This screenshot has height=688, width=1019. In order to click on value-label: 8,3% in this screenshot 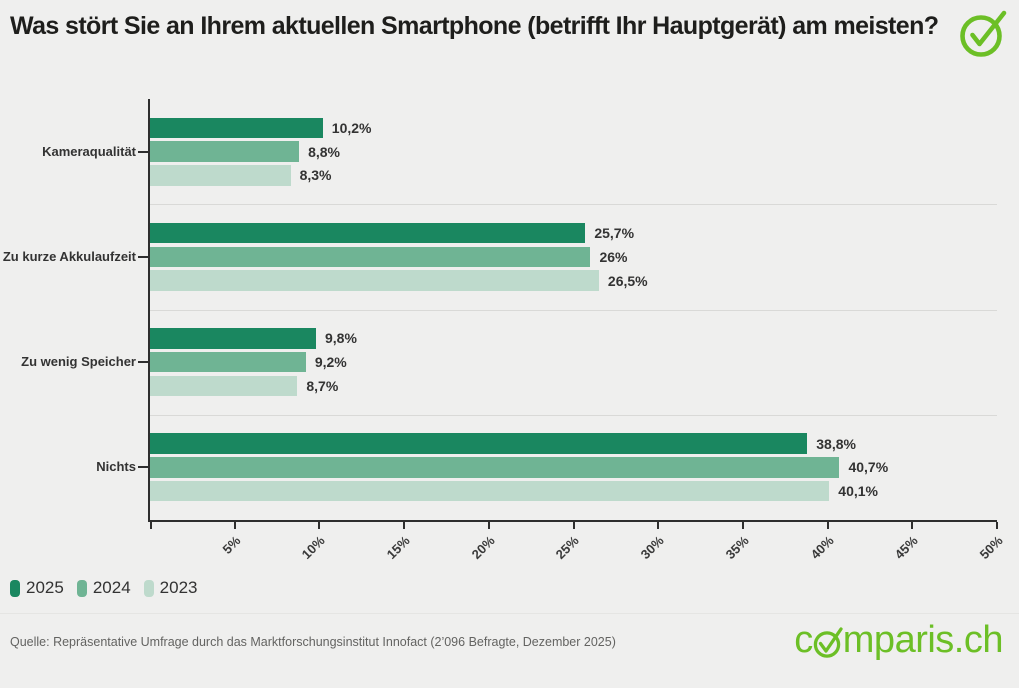, I will do `click(315, 175)`.